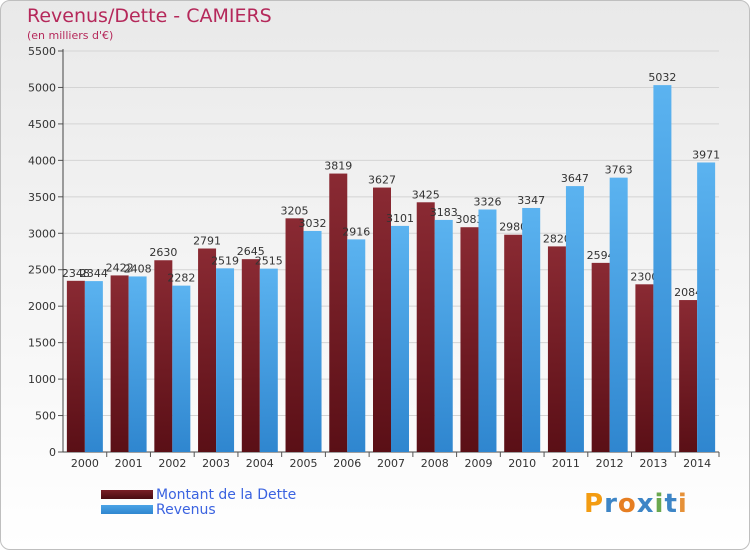 The image size is (750, 551). I want to click on x-tick-label: 2014, so click(697, 463).